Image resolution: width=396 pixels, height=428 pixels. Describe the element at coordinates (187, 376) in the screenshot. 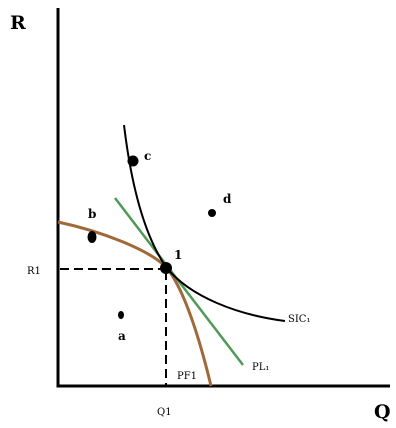

I see `pf-label: PF1` at that location.